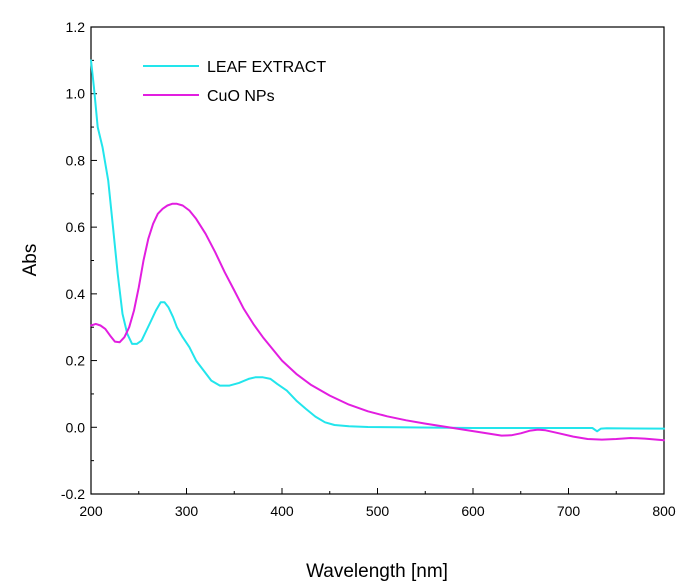 The height and width of the screenshot is (581, 680). Describe the element at coordinates (76, 361) in the screenshot. I see `y-tick-label: 0.2` at that location.